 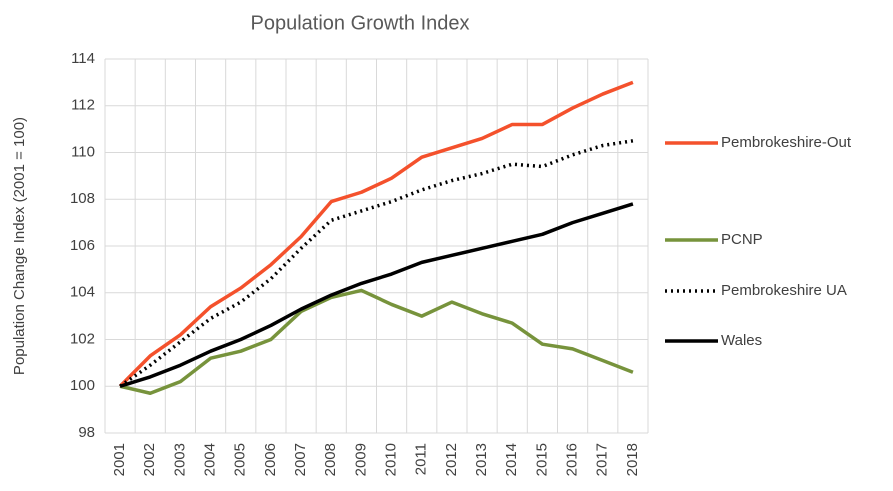 What do you see at coordinates (741, 340) in the screenshot?
I see `legend-label: Wales` at bounding box center [741, 340].